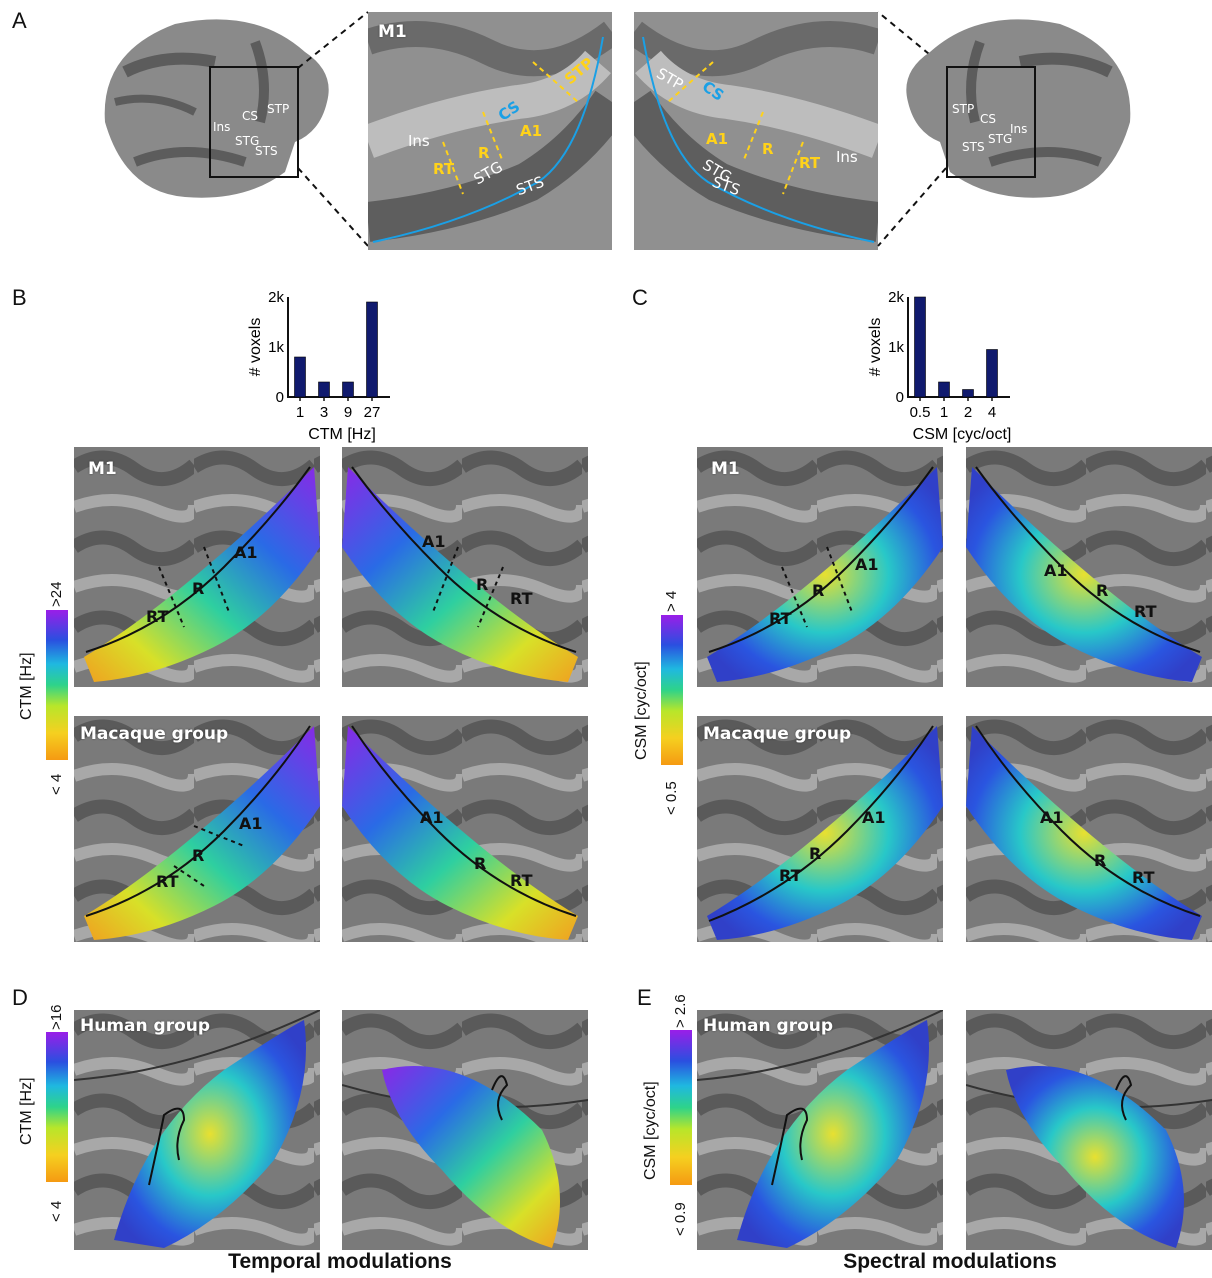  I want to click on map-c-group-right-rt: RT, so click(1143, 877).